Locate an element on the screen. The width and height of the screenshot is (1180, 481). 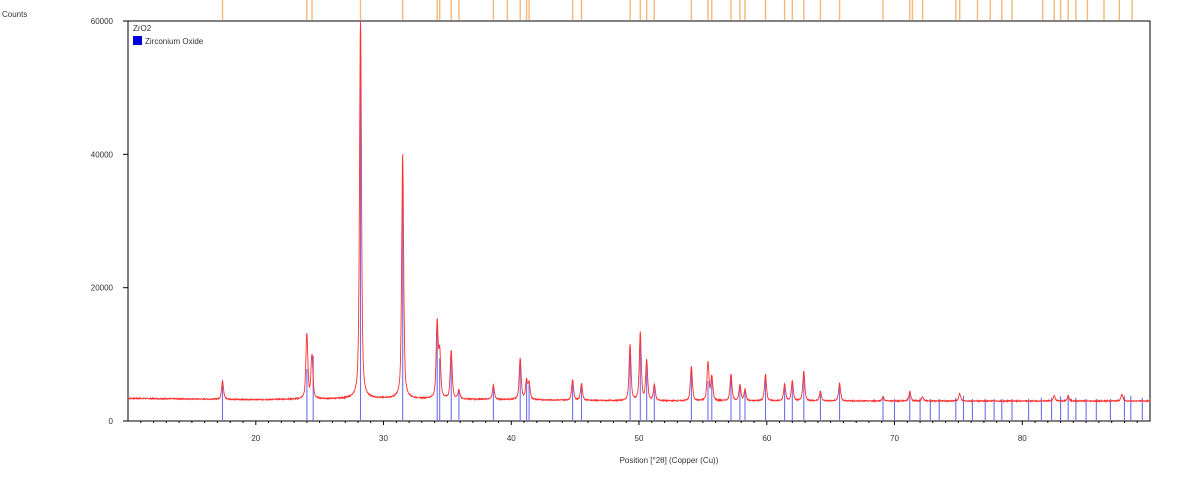
legend-title: ZrO2 is located at coordinates (142, 28).